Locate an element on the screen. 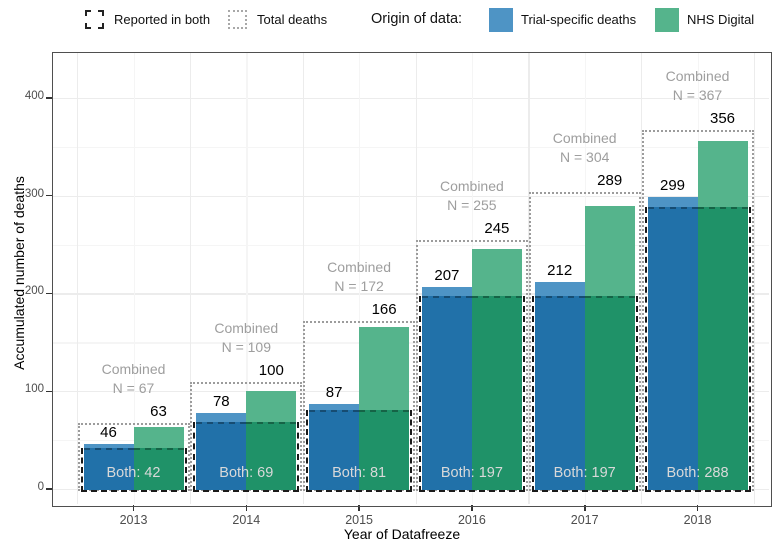 This screenshot has height=545, width=778. both-count-label: Both: 69 is located at coordinates (246, 473).